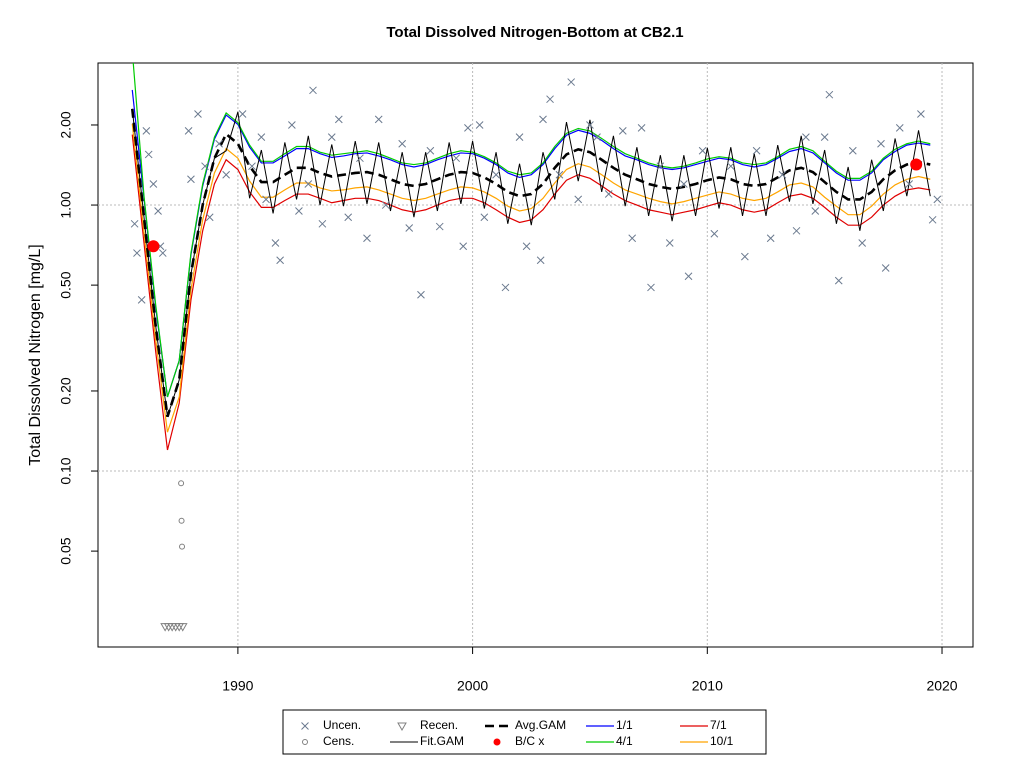 The width and height of the screenshot is (1024, 768). I want to click on legend-item: 7/1, so click(703, 725).